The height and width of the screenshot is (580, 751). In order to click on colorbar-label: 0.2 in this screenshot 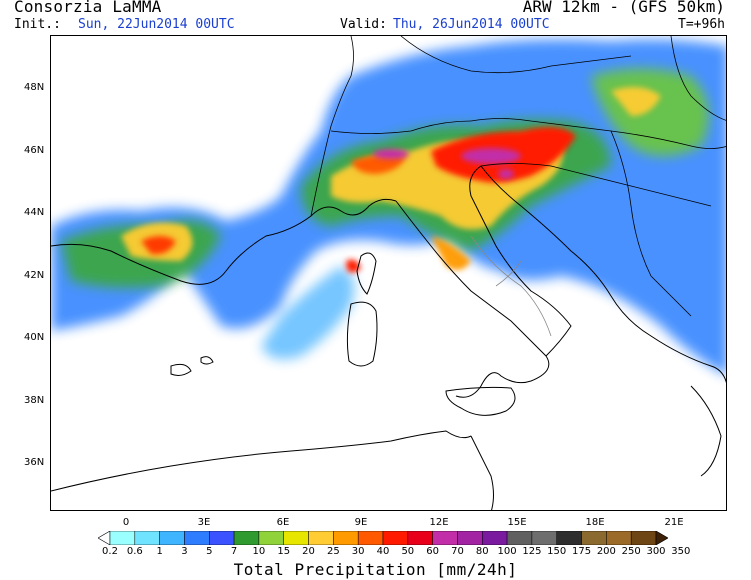, I will do `click(110, 551)`.